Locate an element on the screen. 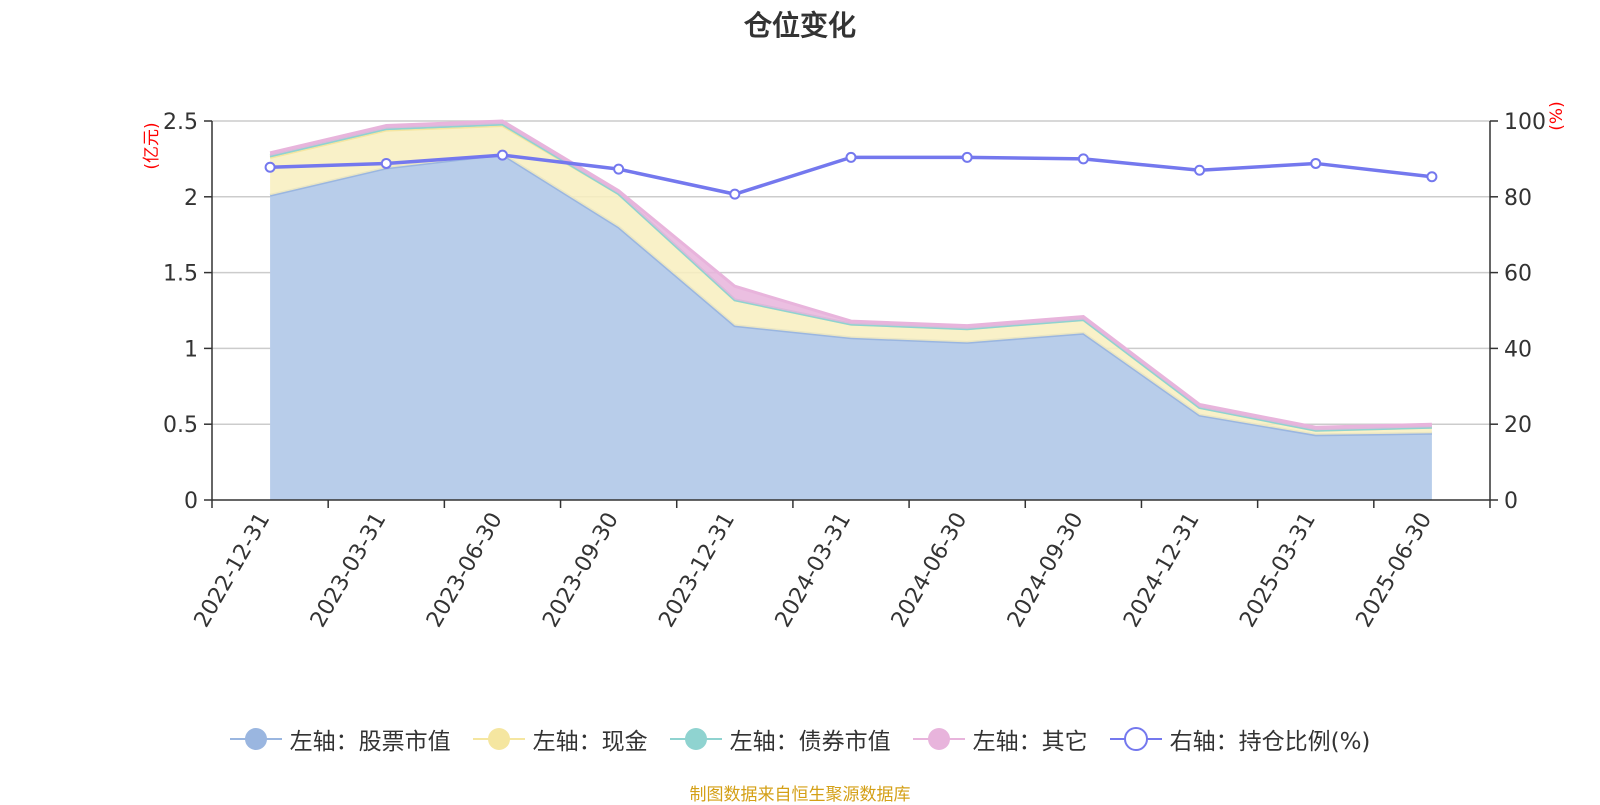 The height and width of the screenshot is (805, 1600). legend-item-ratio: 右轴：持仓比例(%) is located at coordinates (1240, 739).